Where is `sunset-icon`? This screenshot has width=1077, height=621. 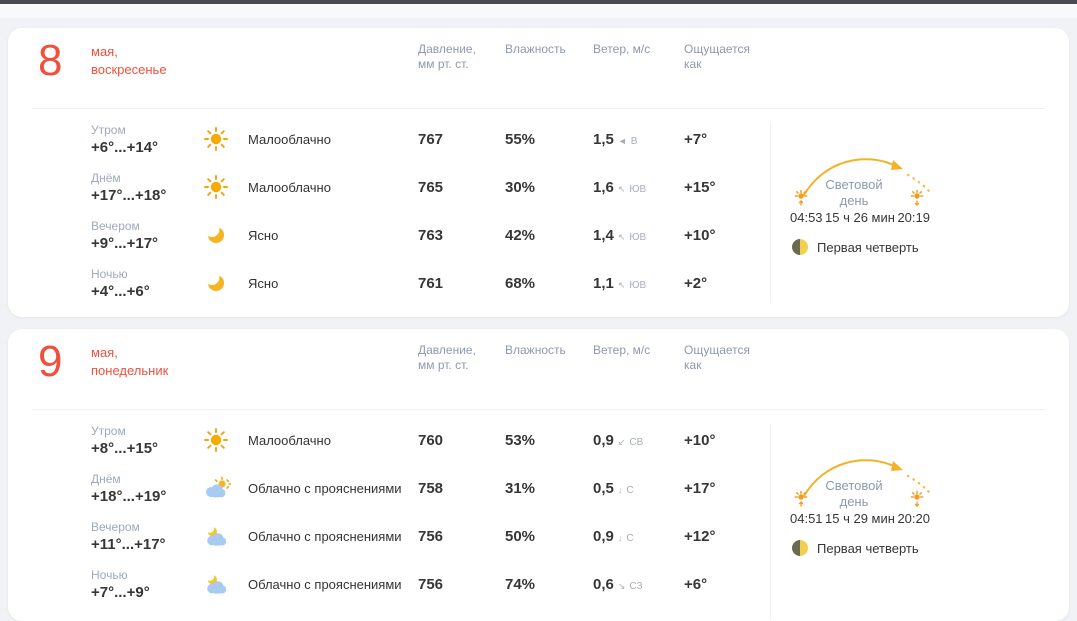 sunset-icon is located at coordinates (917, 200).